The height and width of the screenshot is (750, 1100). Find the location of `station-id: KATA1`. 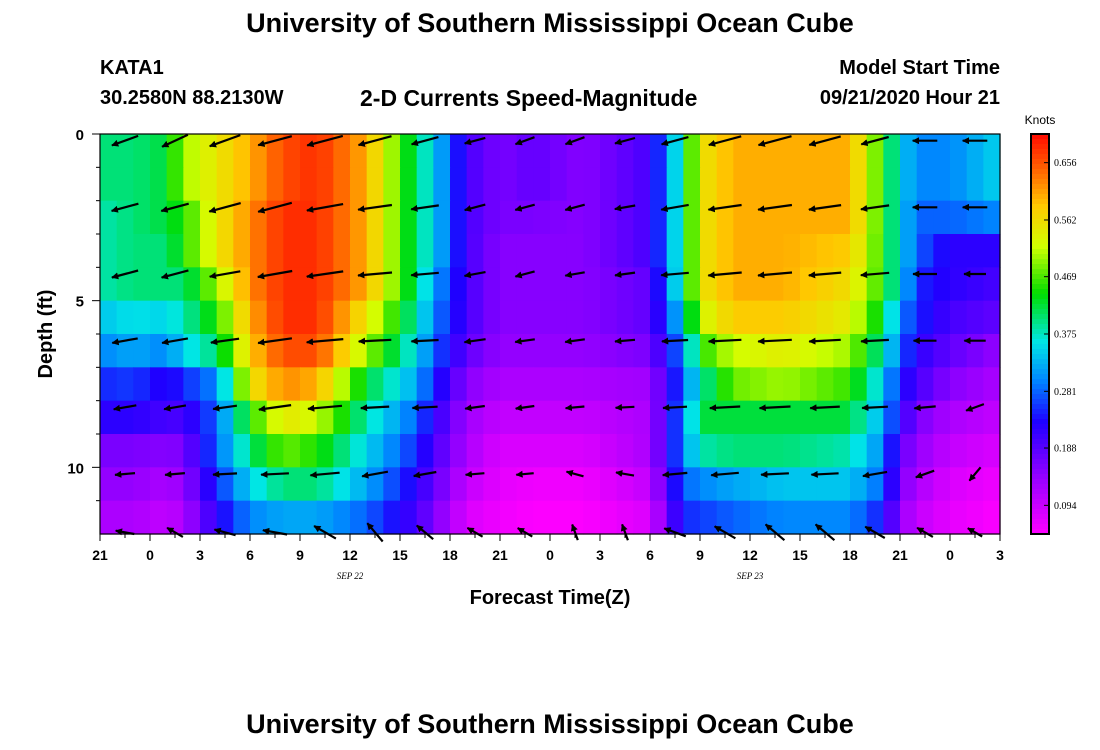

station-id: KATA1 is located at coordinates (132, 68).